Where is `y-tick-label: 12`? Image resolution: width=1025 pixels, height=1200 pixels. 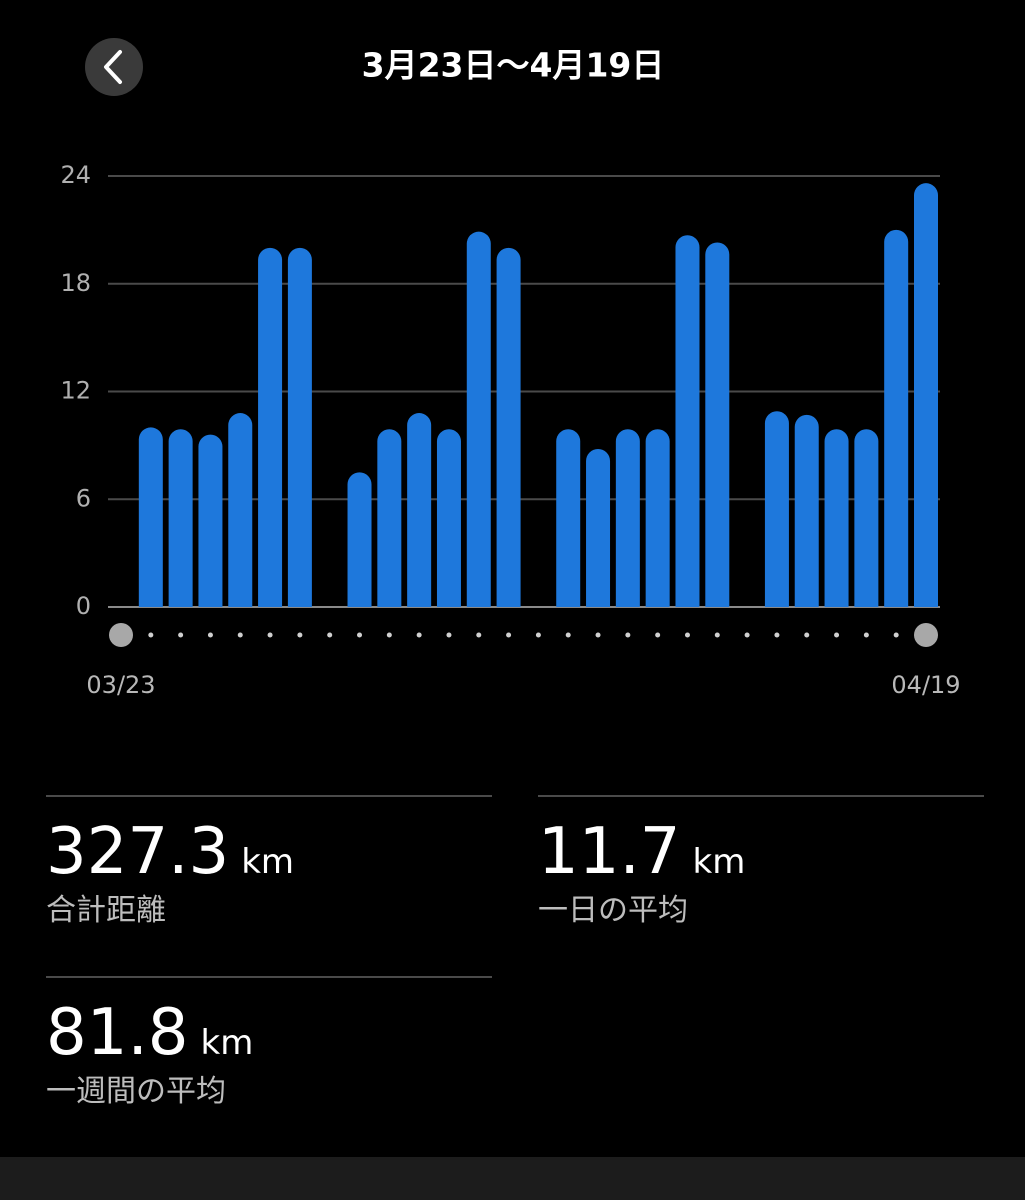
y-tick-label: 12 is located at coordinates (75, 391).